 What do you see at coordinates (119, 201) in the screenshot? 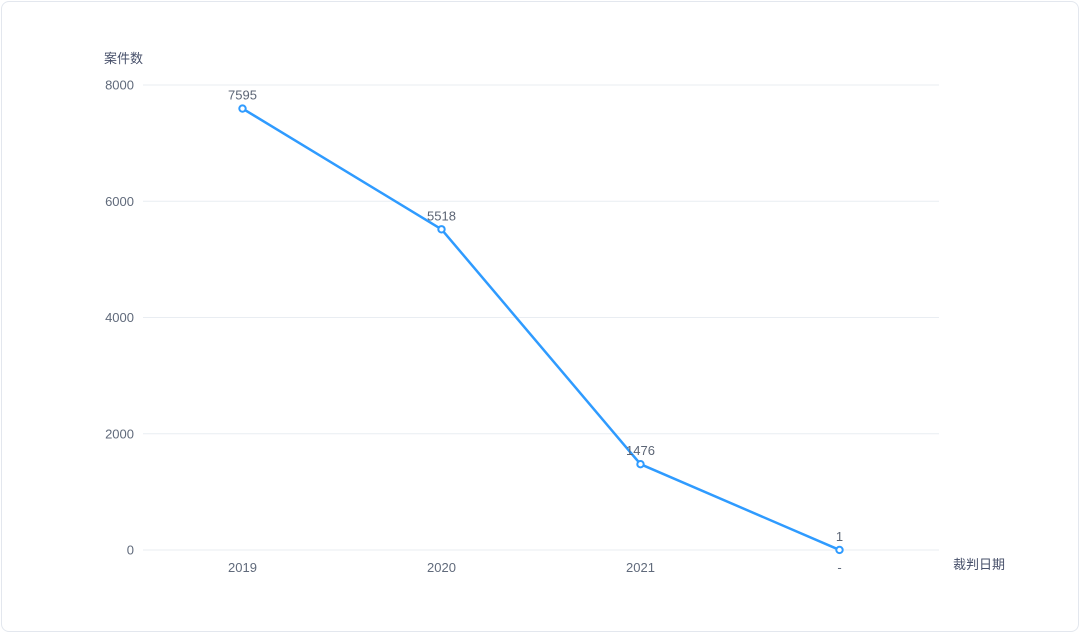
I see `y-tick-label: 6000` at bounding box center [119, 201].